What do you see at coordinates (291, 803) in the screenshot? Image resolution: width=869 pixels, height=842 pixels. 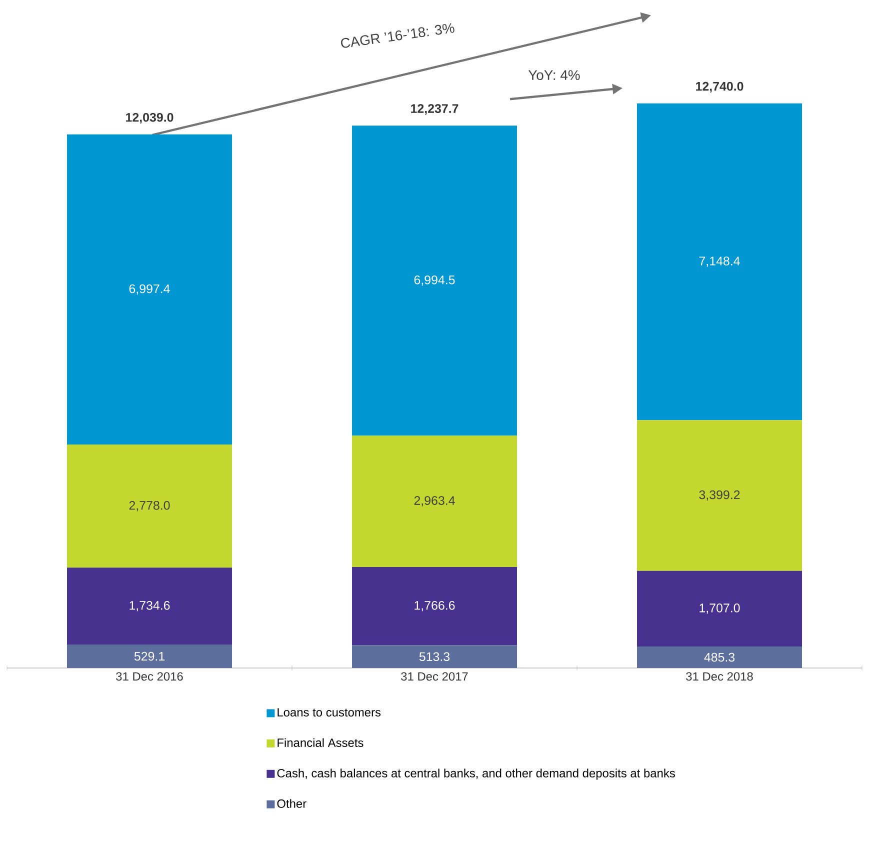 I see `legend-label: Other` at bounding box center [291, 803].